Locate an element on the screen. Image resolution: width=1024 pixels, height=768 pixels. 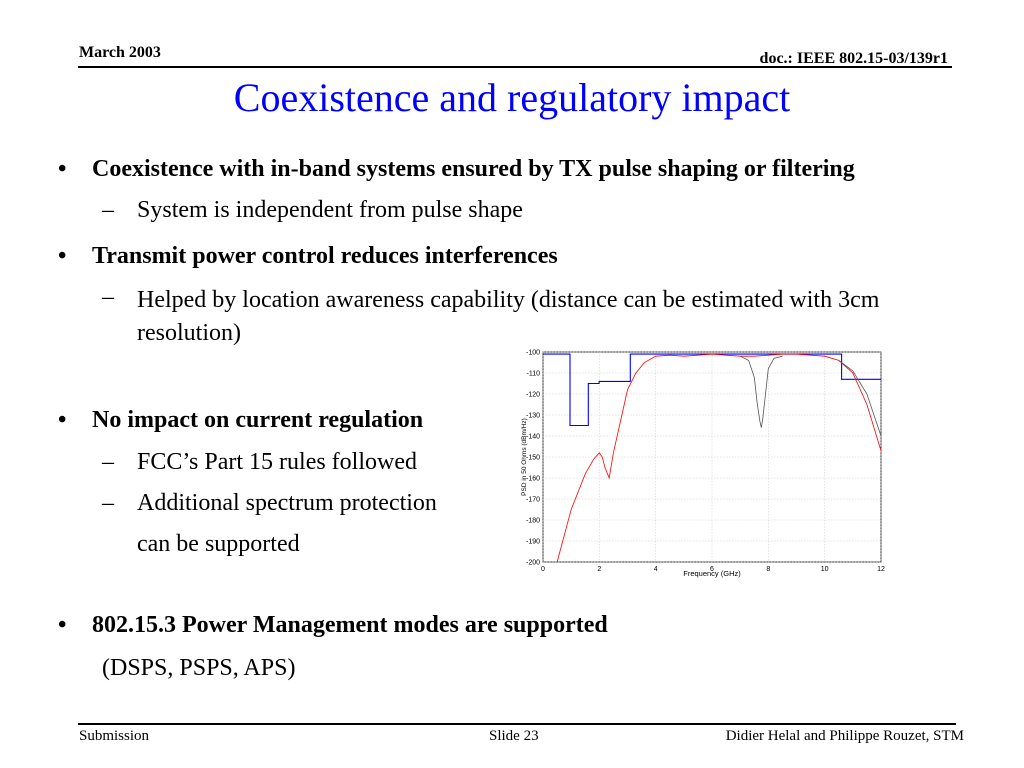
grid is located at coordinates (712, 457).